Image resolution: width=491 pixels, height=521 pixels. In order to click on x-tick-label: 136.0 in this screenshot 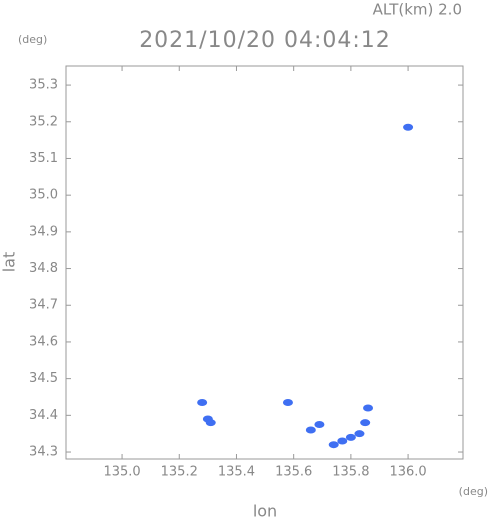, I will do `click(407, 472)`.